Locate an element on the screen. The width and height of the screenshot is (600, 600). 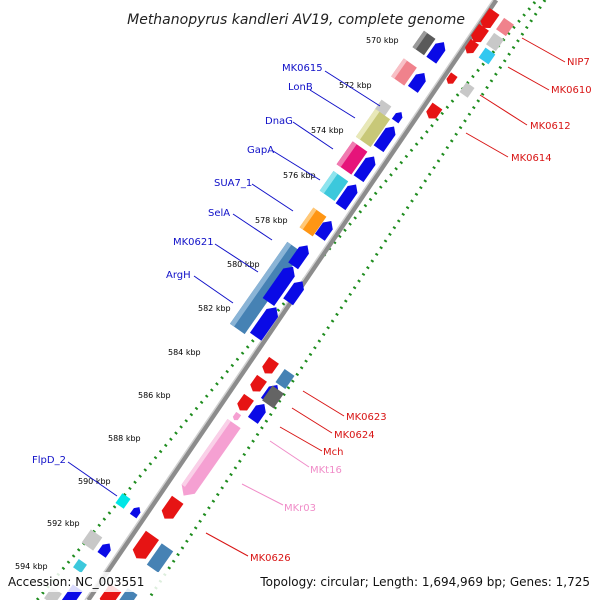
gene-magenta-dnag is located at coordinates (352, 158).